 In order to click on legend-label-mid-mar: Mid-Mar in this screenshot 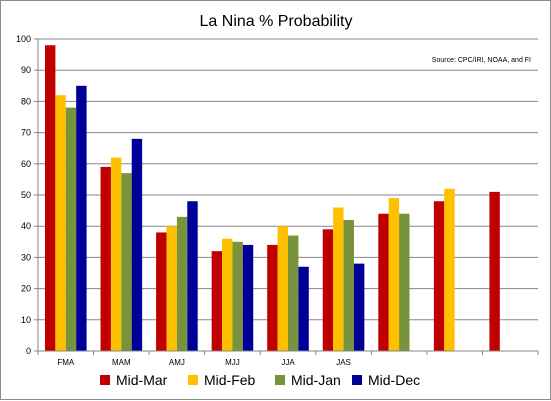, I will do `click(142, 380)`.